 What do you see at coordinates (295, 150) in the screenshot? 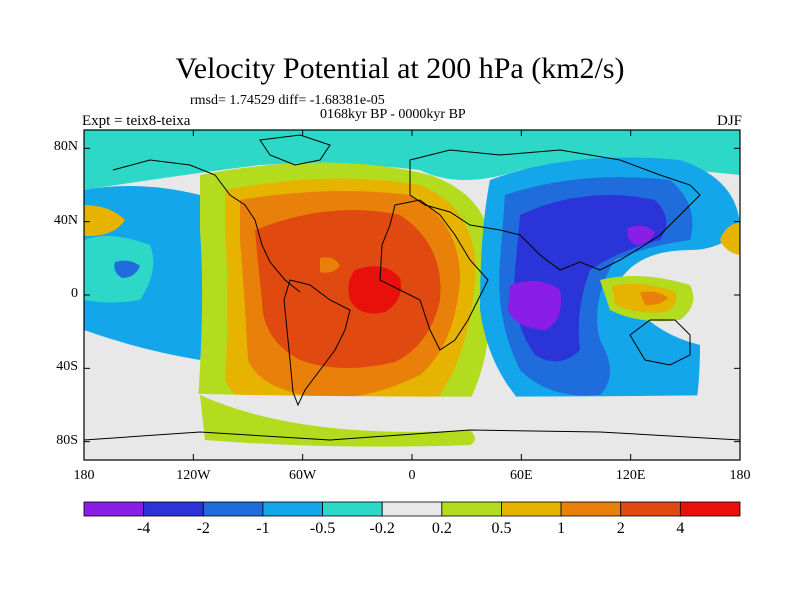
I see `coast-greenland` at bounding box center [295, 150].